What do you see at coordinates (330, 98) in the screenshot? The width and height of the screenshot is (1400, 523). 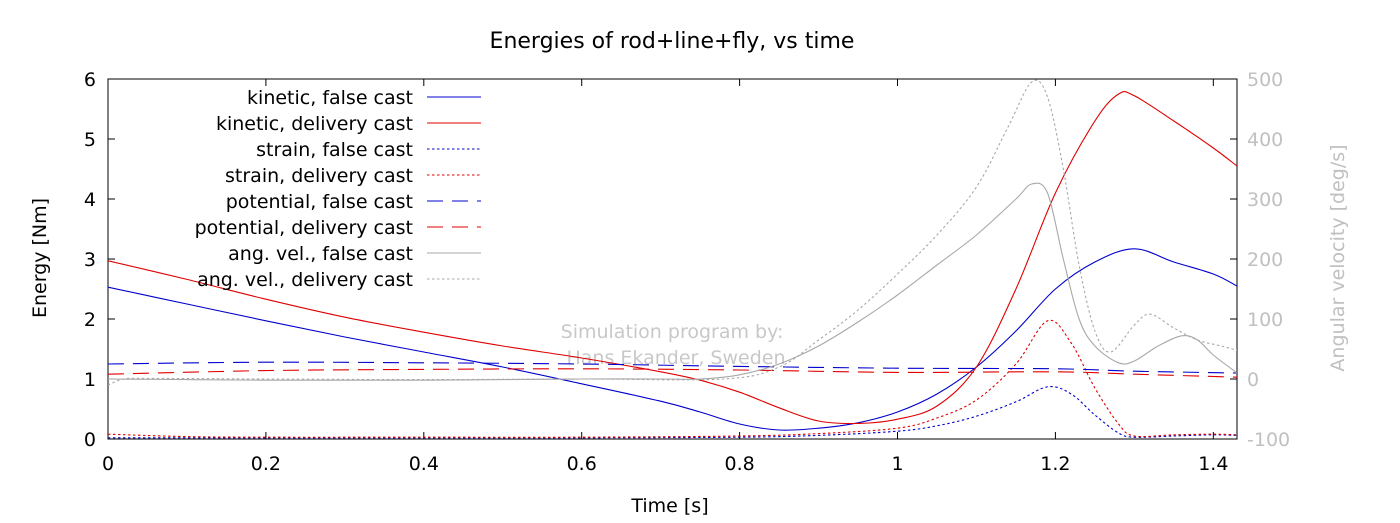 I see `legend-entry-label: kinetic, false cast` at bounding box center [330, 98].